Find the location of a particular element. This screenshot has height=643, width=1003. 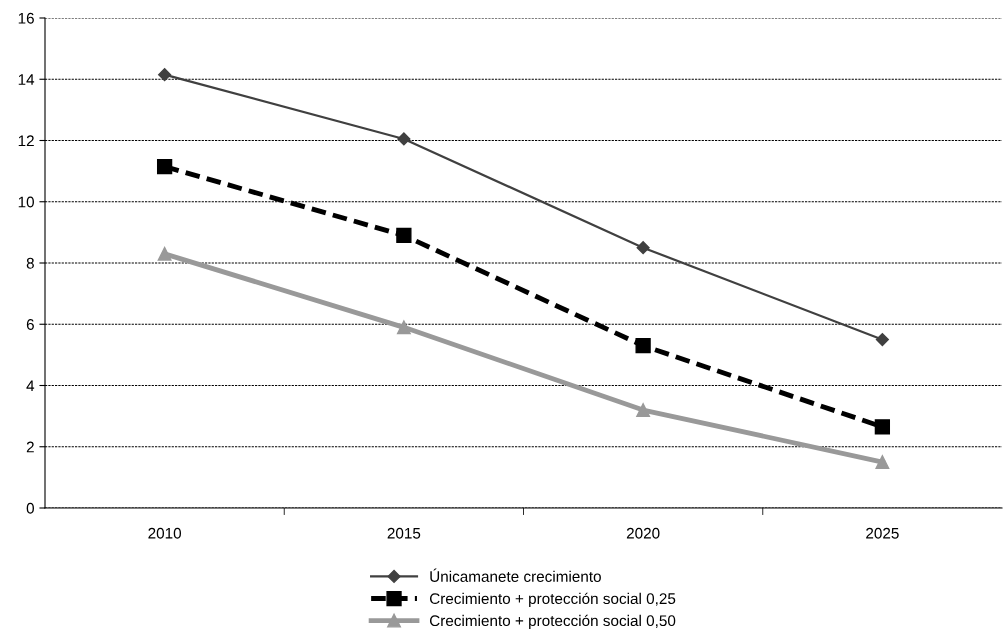

legend-label: Únicamanete crecimiento is located at coordinates (515, 575).